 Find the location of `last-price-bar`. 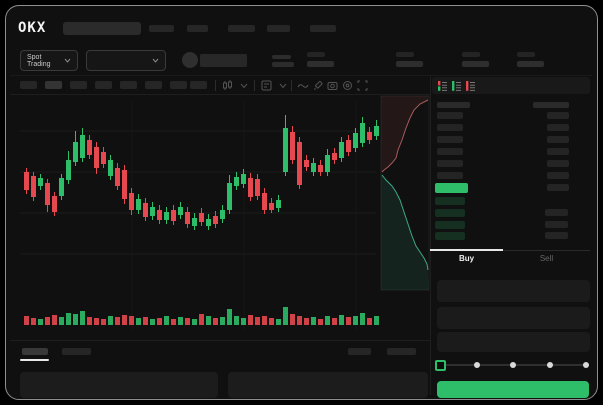

last-price-bar is located at coordinates (451, 188).